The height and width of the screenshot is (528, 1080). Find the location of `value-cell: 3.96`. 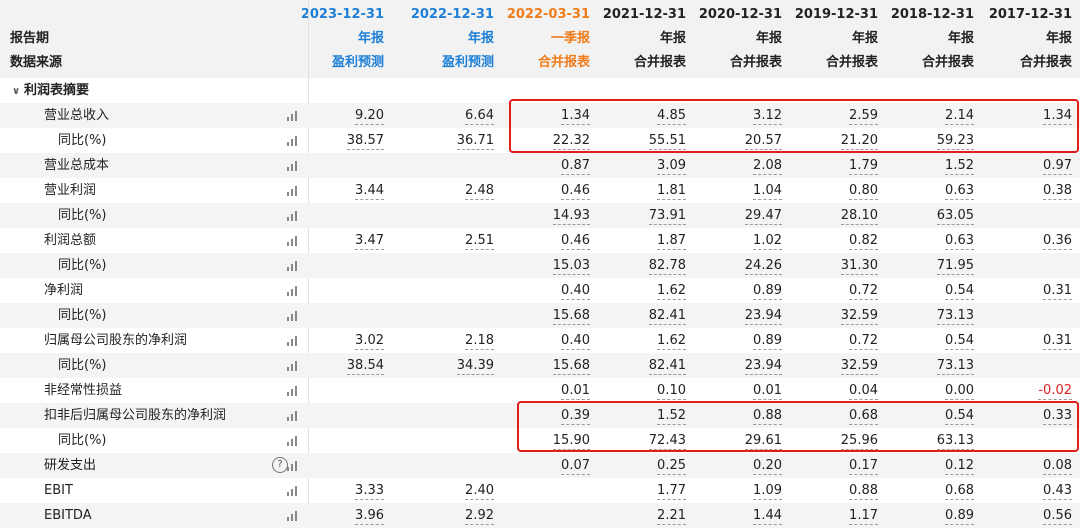

value-cell: 3.96 is located at coordinates (339, 515).